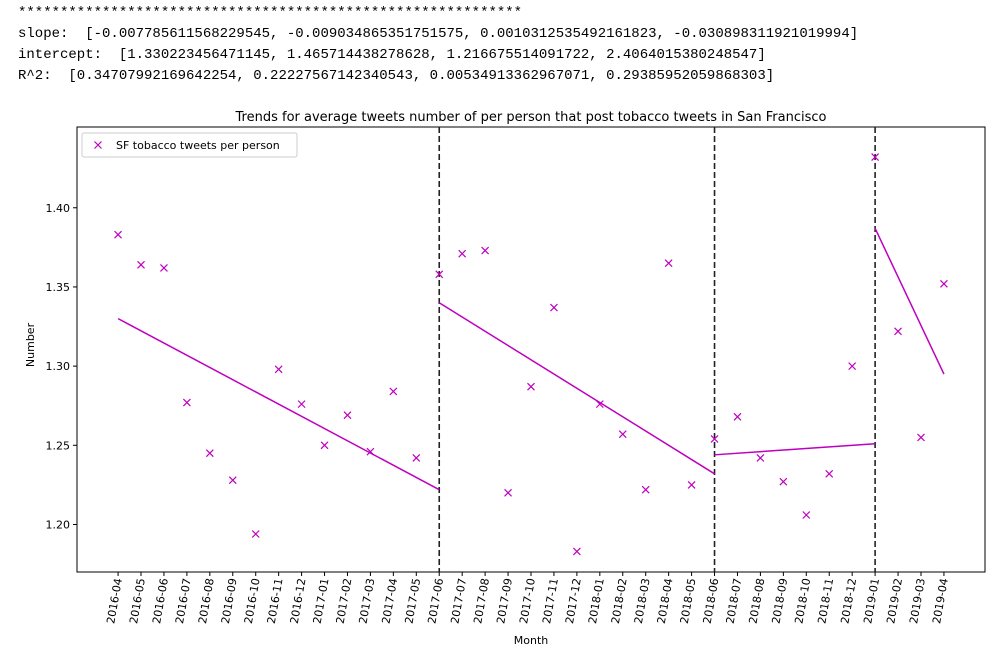 Image resolution: width=999 pixels, height=649 pixels. Describe the element at coordinates (642, 601) in the screenshot. I see `x-tick-label: 2018-03` at that location.